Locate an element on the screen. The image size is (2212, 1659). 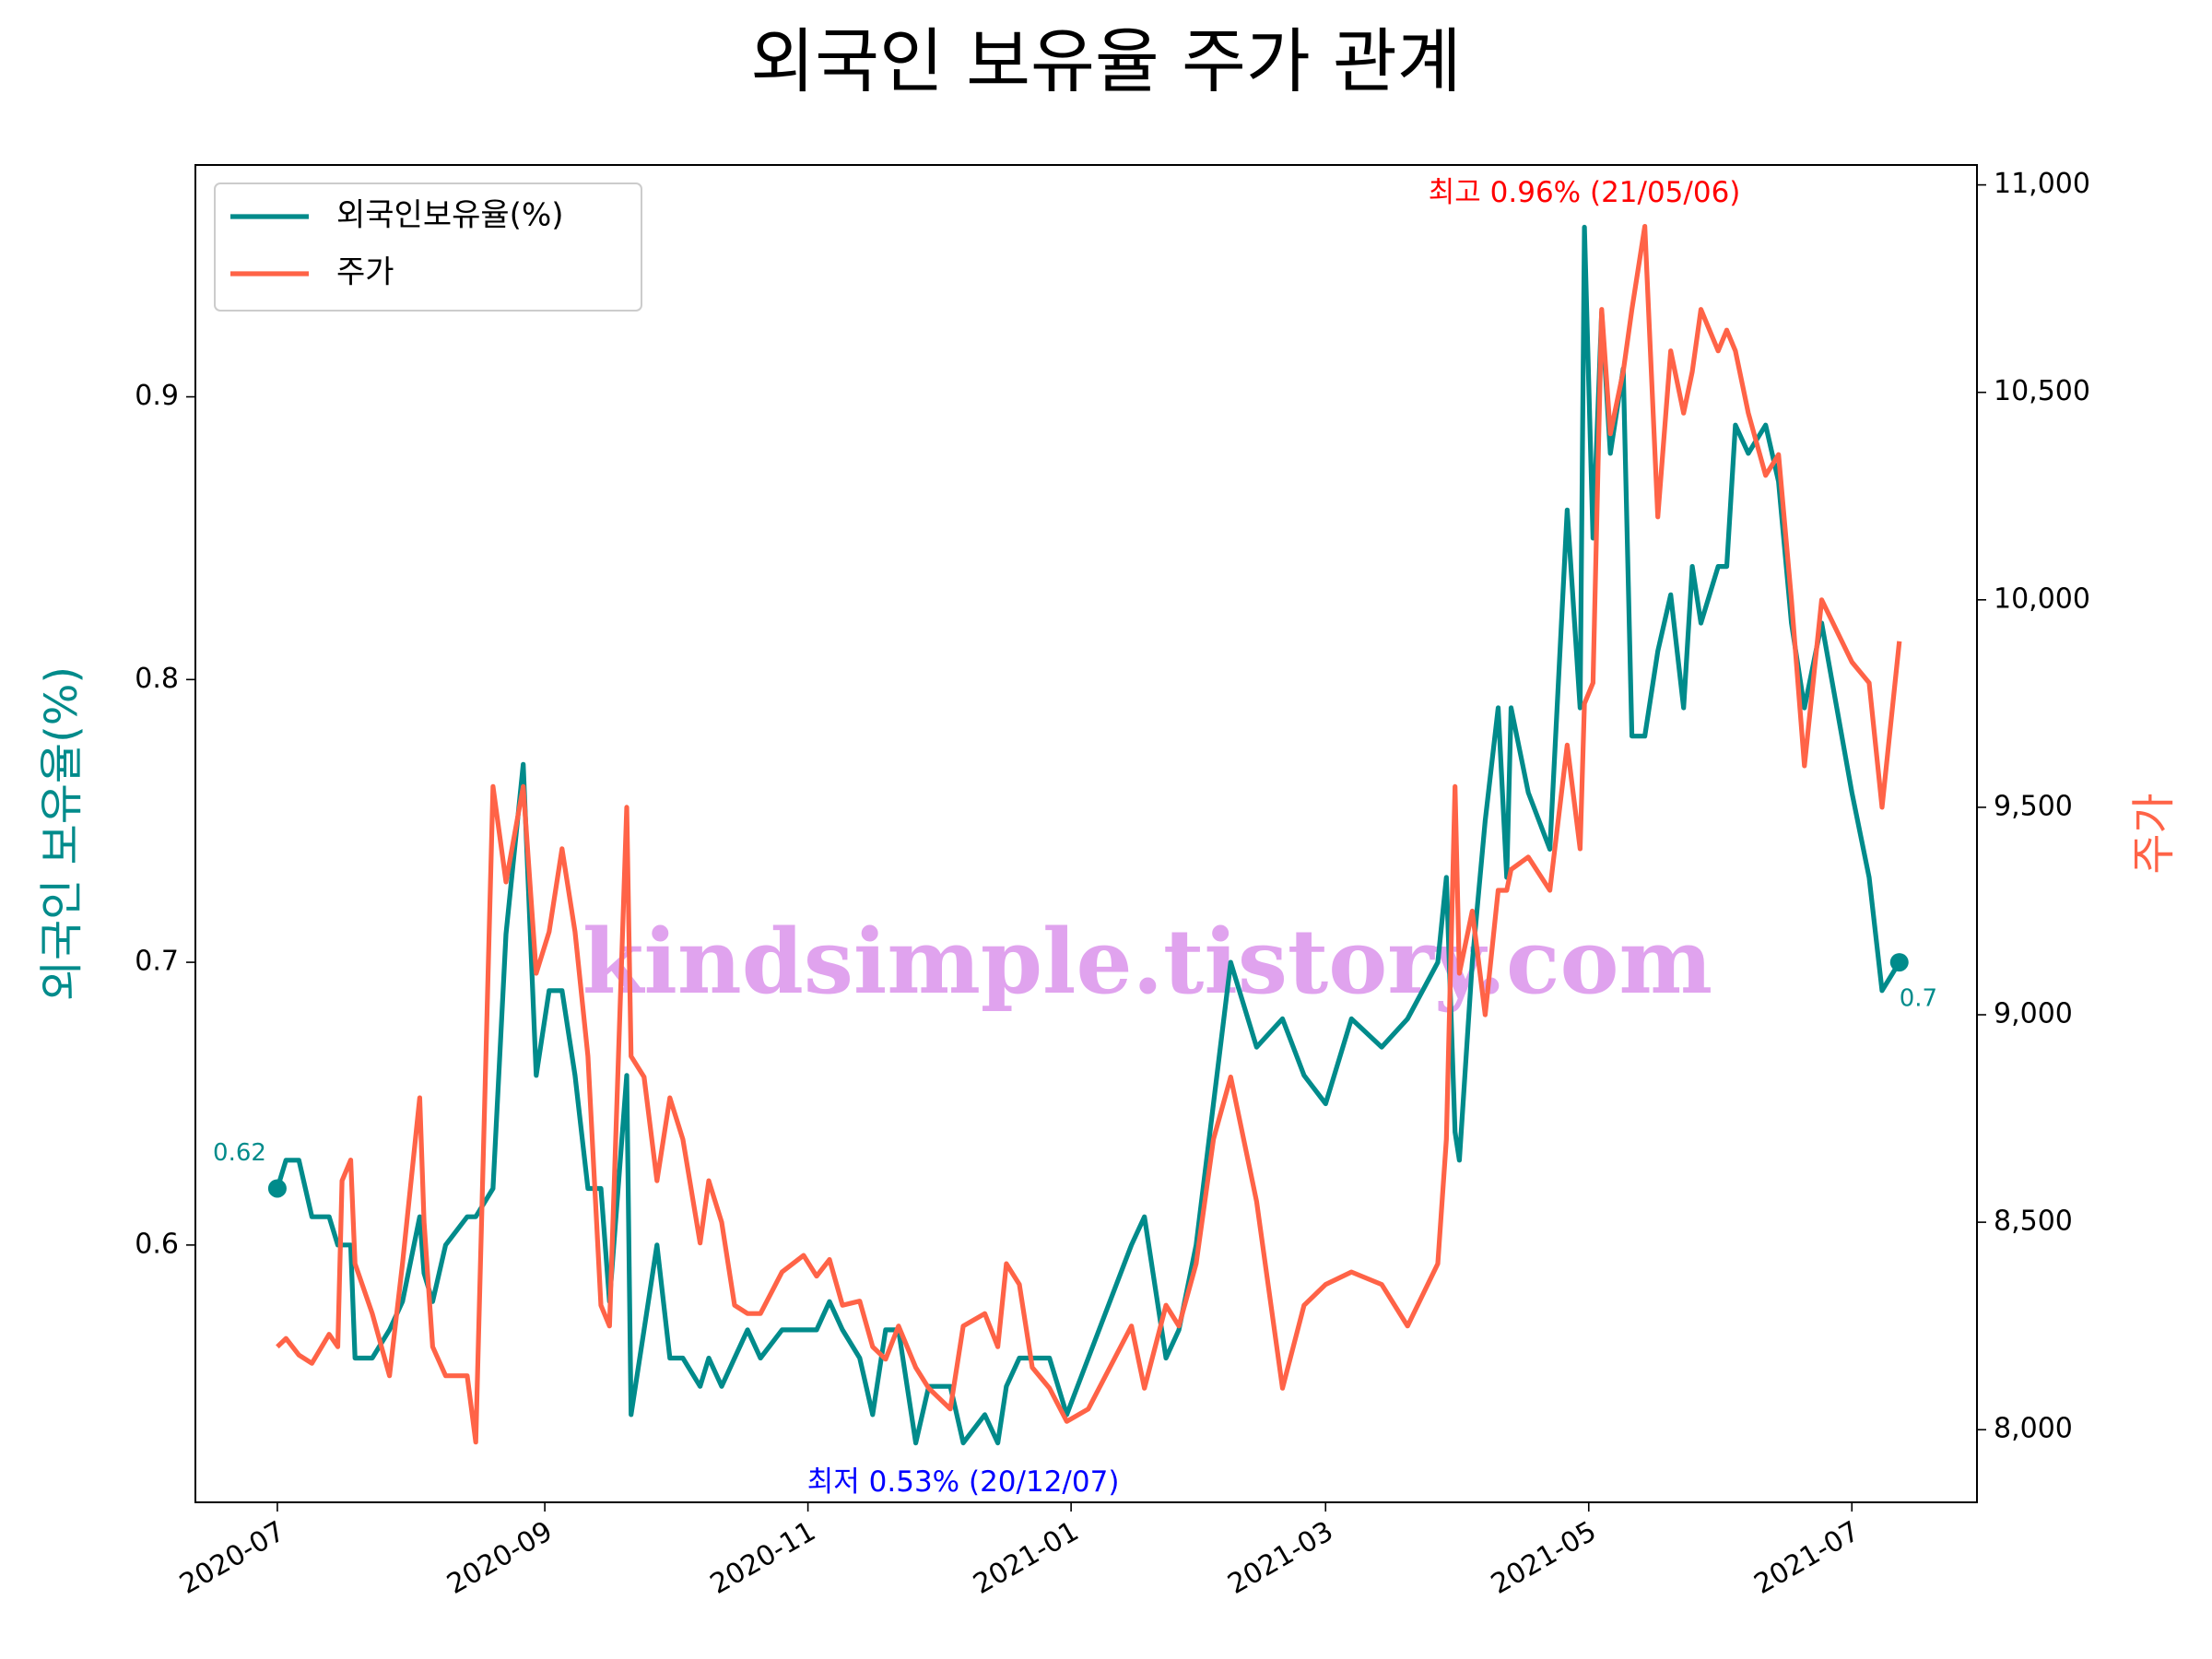
y2-tick-label: 9,500 is located at coordinates (2033, 806).